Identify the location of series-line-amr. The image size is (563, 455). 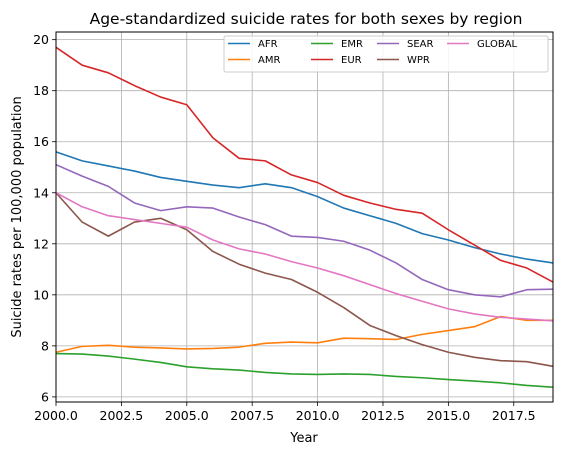
(304, 334).